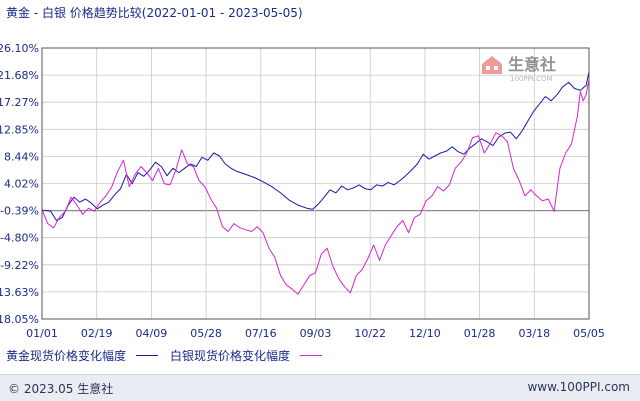 This screenshot has width=640, height=401. Describe the element at coordinates (21, 156) in the screenshot. I see `y-tick-label: 8.44%` at that location.